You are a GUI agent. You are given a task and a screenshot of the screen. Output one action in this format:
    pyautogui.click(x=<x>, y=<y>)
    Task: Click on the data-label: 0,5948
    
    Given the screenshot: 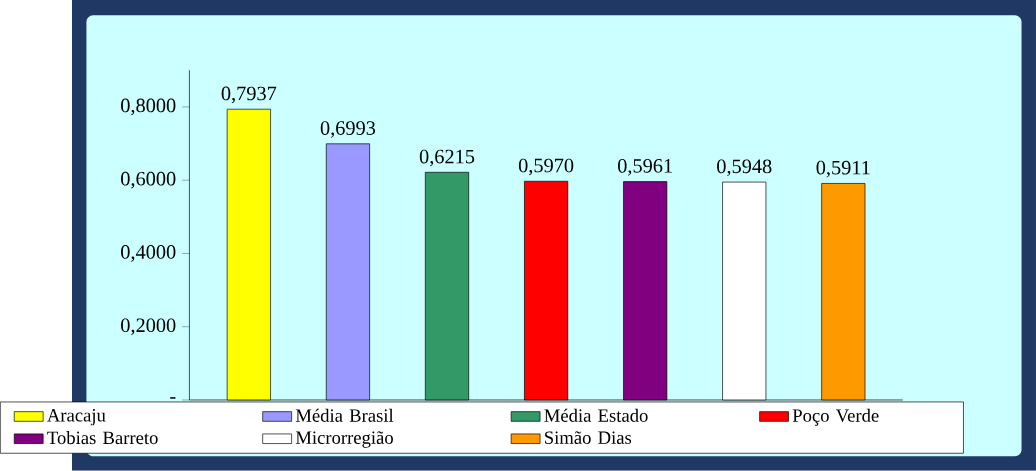 What is the action you would take?
    pyautogui.click(x=744, y=168)
    